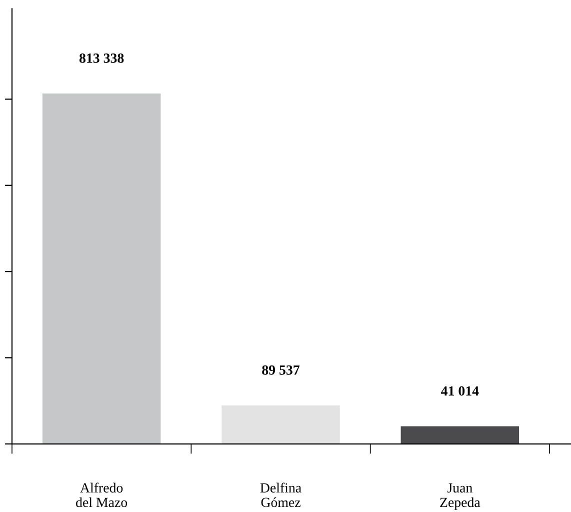 Image resolution: width=571 pixels, height=512 pixels. What do you see at coordinates (281, 495) in the screenshot?
I see `x-tick-label: Delfina Gómez` at bounding box center [281, 495].